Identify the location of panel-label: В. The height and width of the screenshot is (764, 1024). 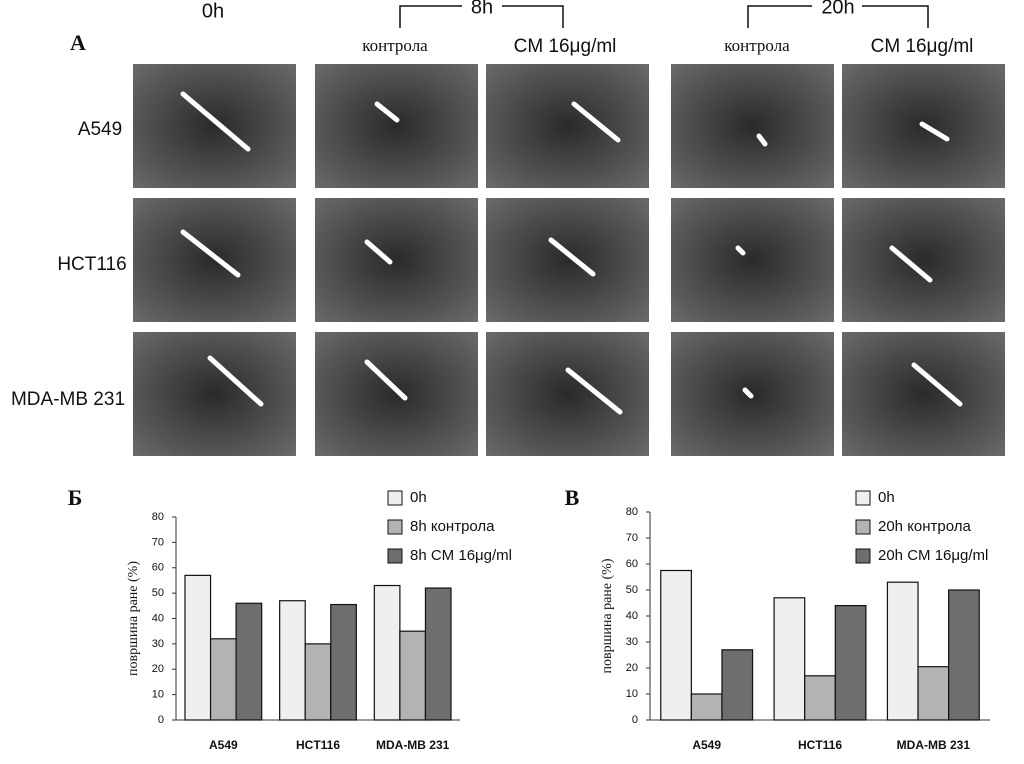
(572, 497).